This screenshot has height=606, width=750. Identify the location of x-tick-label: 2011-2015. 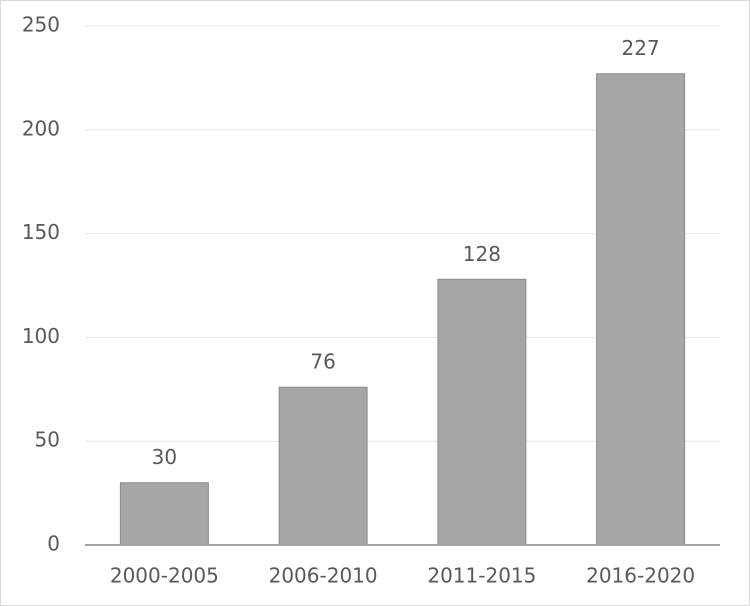
(481, 576).